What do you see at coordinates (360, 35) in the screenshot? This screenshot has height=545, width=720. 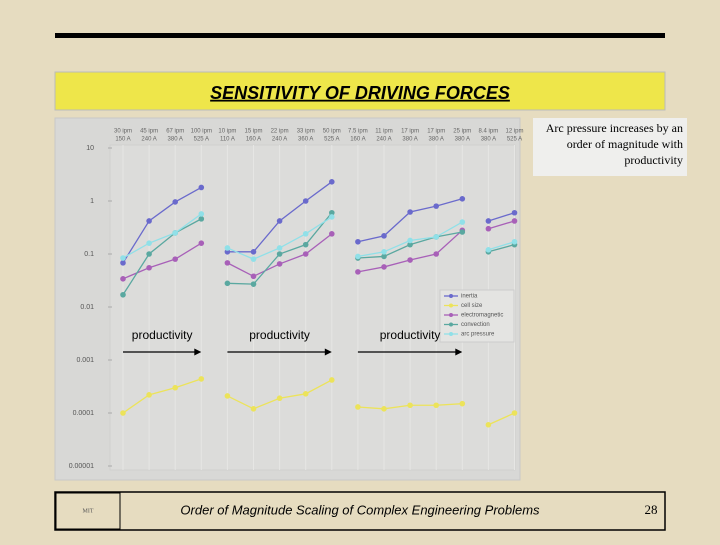 I see `top-rule` at bounding box center [360, 35].